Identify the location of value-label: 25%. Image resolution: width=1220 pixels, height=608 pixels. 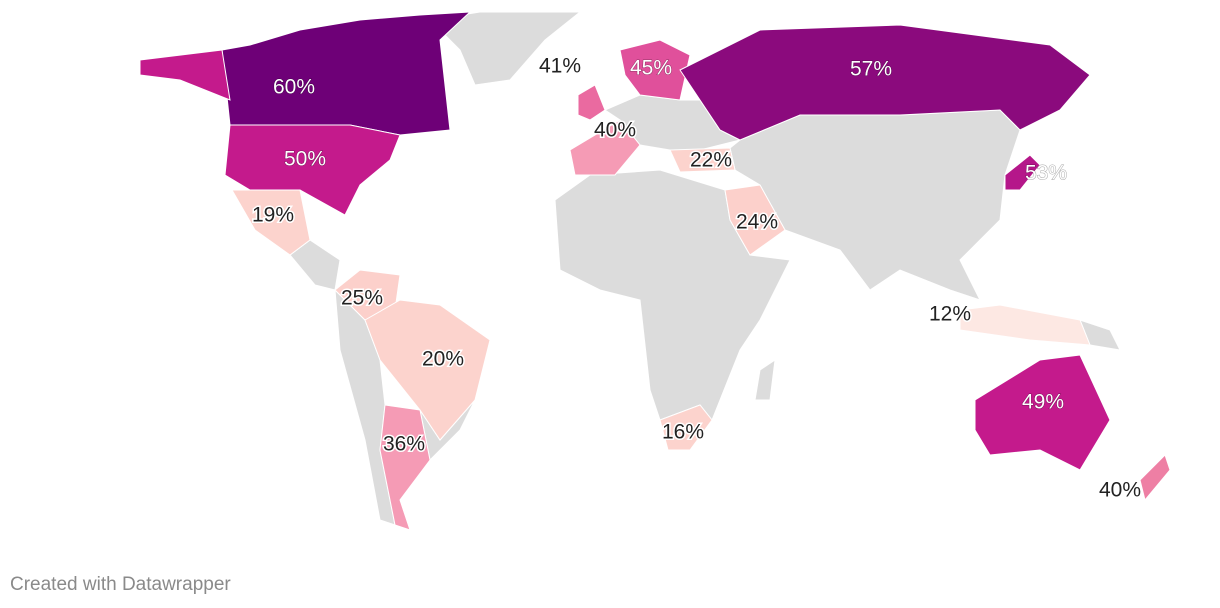
(362, 298).